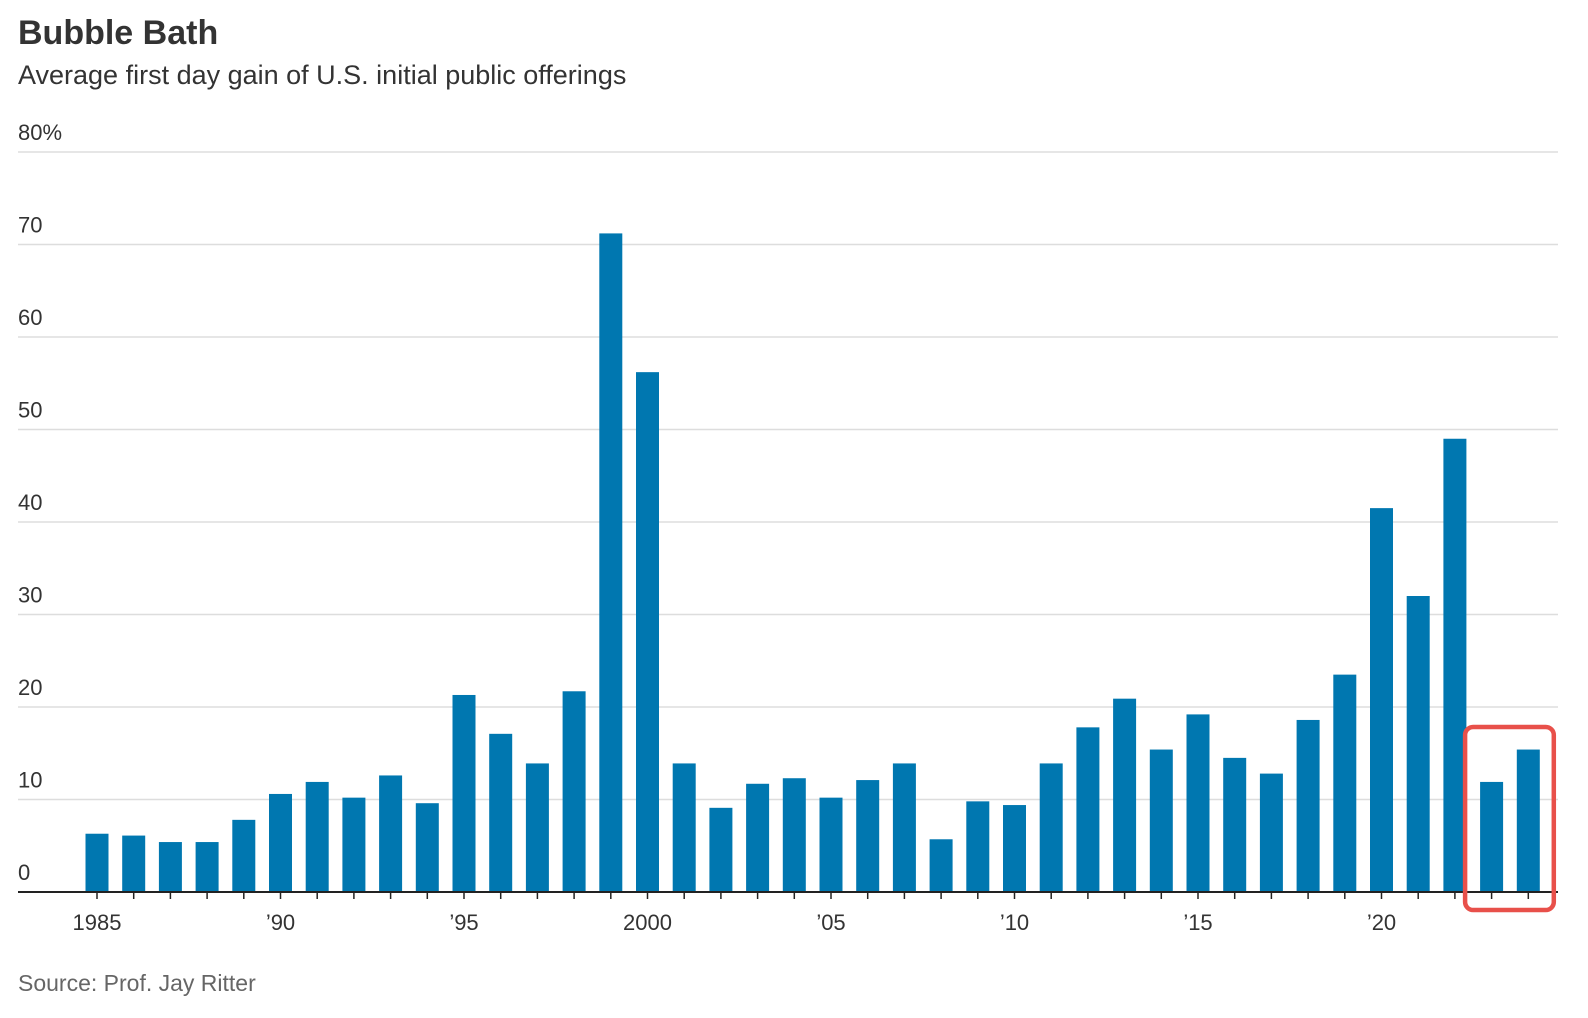  I want to click on x-tick-label: 2000, so click(647, 922).